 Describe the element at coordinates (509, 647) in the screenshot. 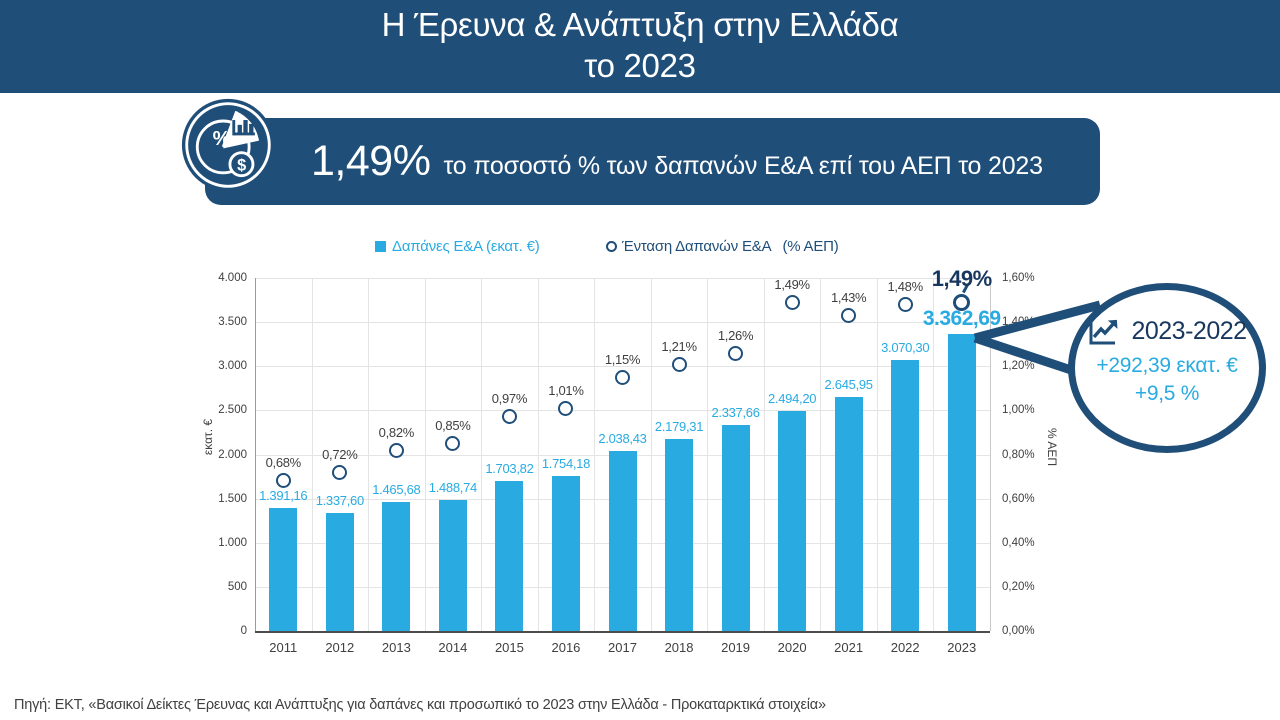

I see `x-axis-label-2015: 2015` at that location.